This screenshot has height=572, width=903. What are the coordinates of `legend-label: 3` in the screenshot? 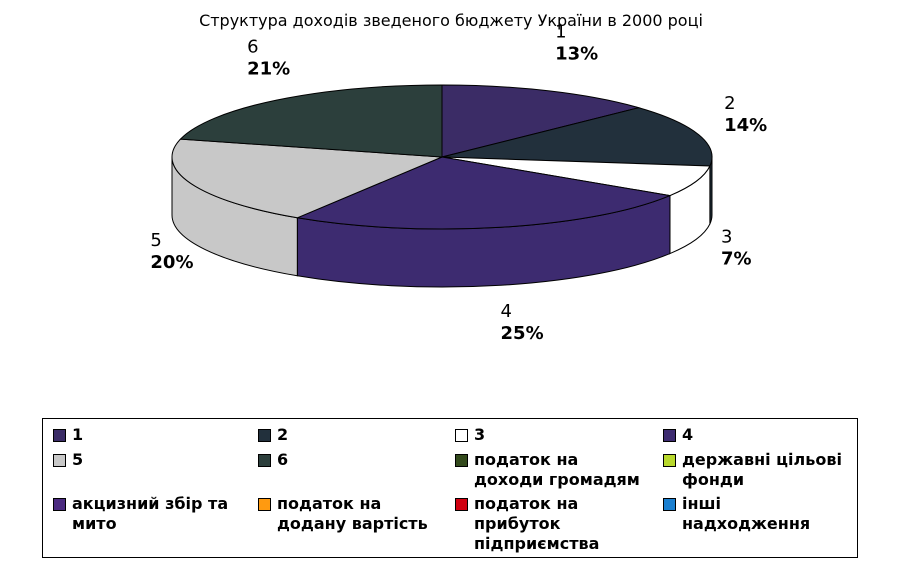 It's located at (480, 434).